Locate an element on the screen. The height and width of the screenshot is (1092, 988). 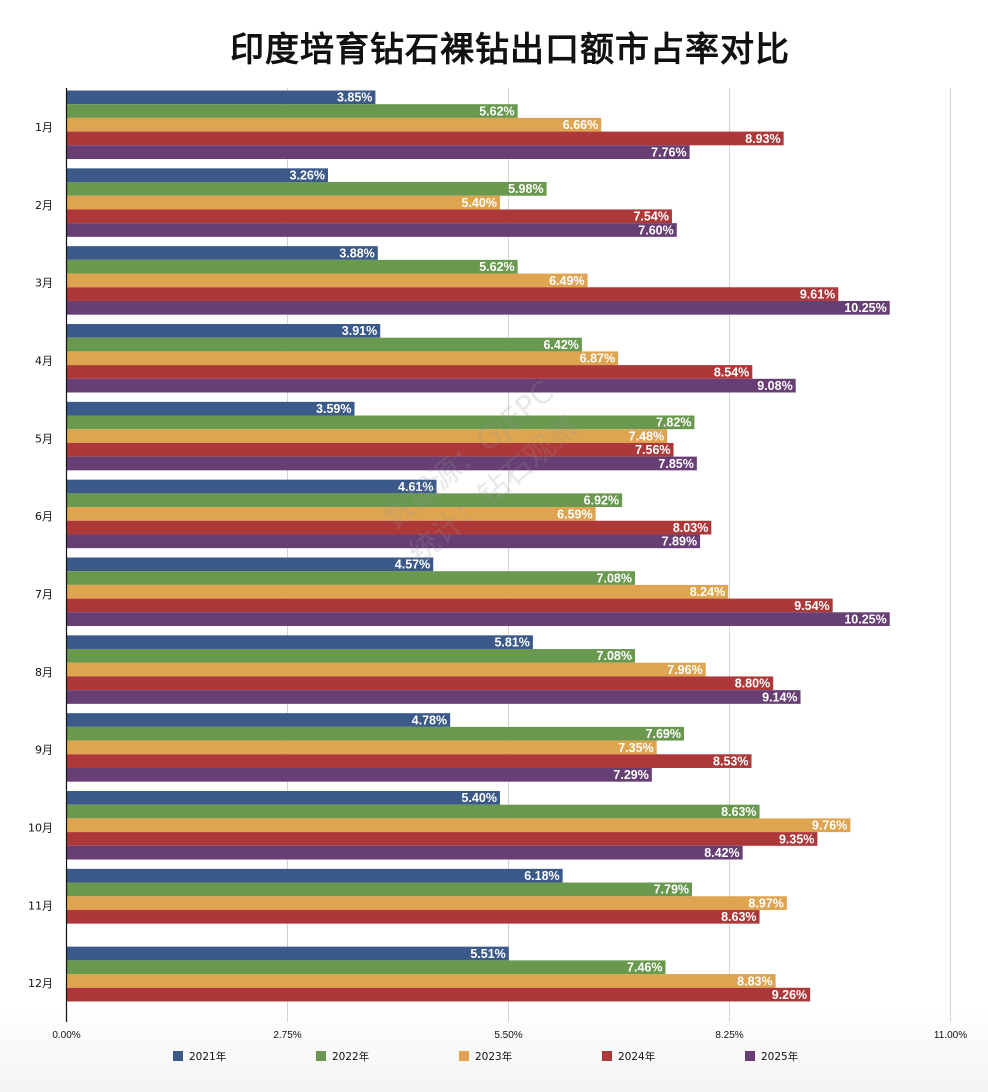
legend-item: 2021年 is located at coordinates (199, 1056).